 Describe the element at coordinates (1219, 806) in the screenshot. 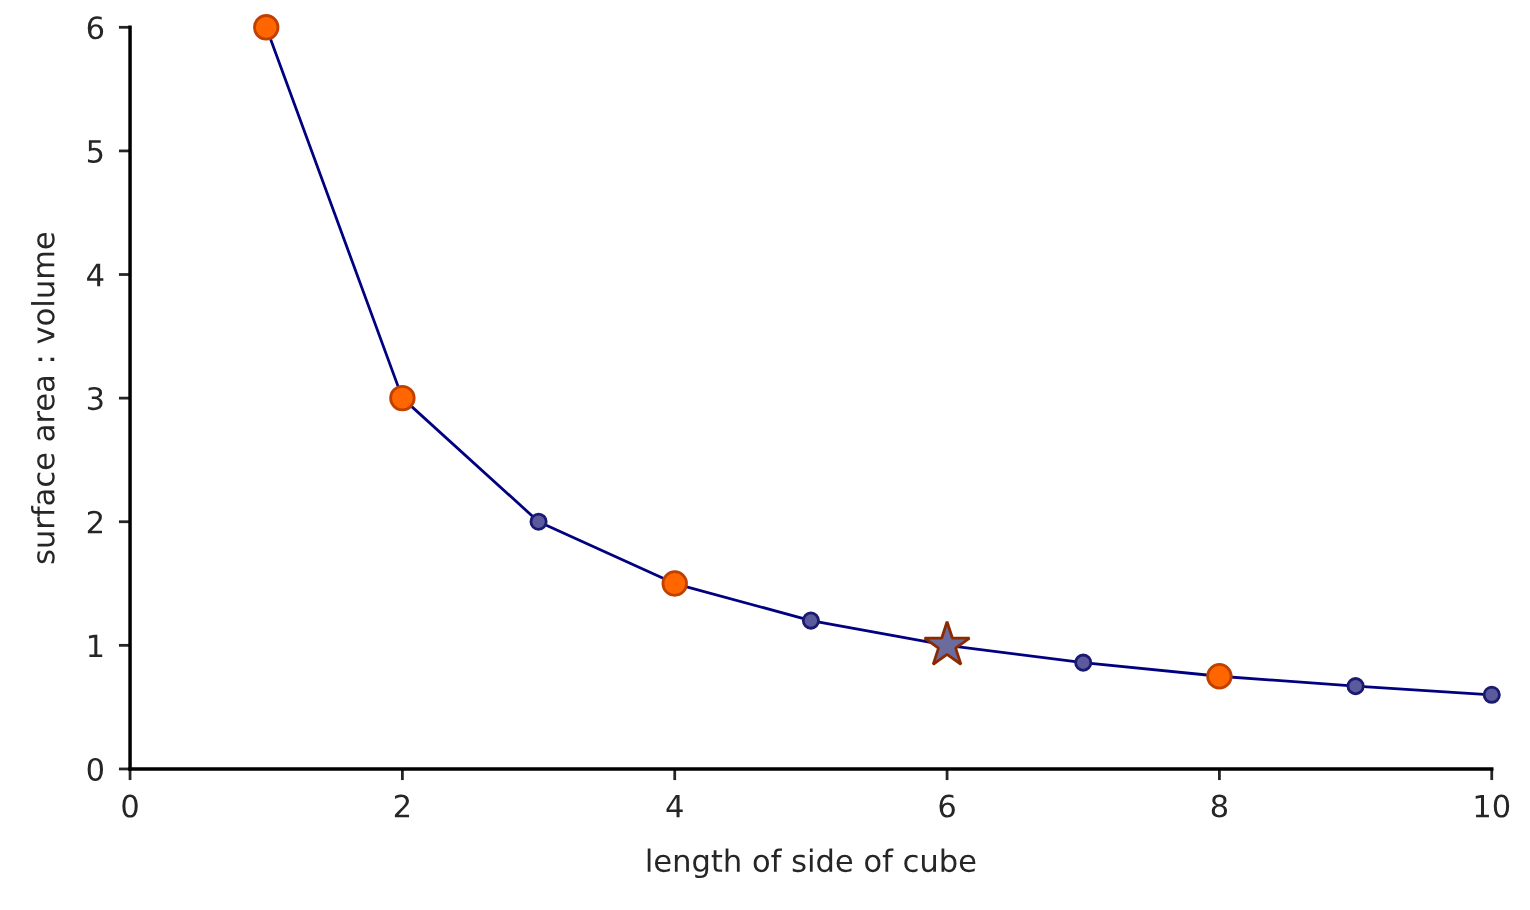

I see `x-tick-label: 8` at that location.